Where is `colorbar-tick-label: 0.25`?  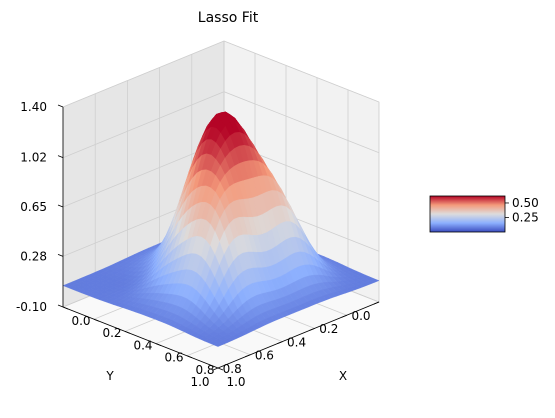
colorbar-tick-label: 0.25 is located at coordinates (525, 217).